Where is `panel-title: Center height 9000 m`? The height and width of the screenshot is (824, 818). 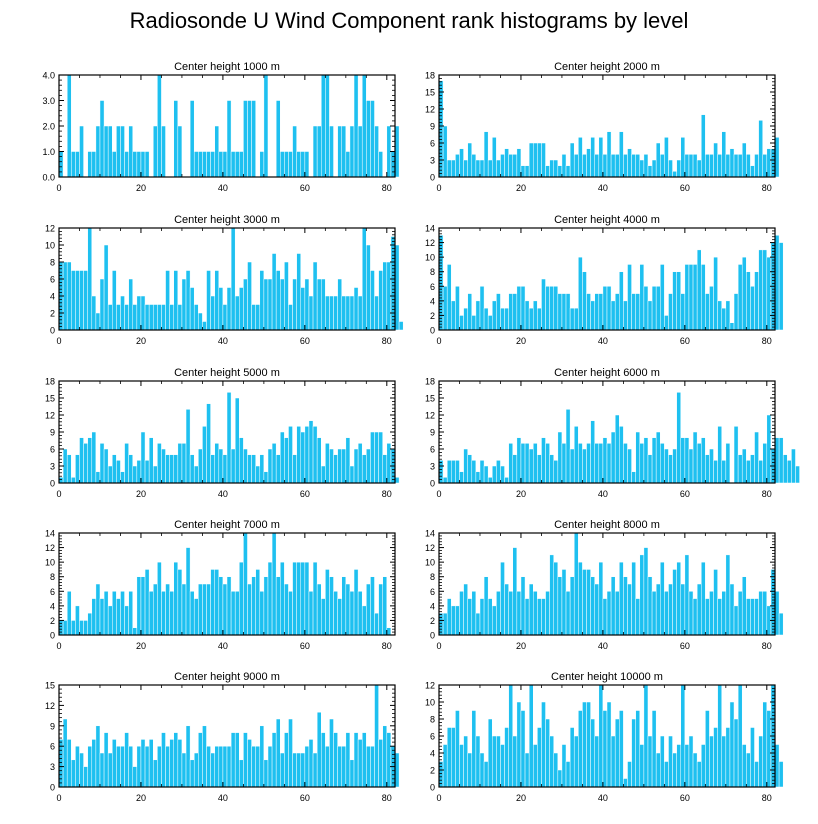
panel-title: Center height 9000 m is located at coordinates (227, 677).